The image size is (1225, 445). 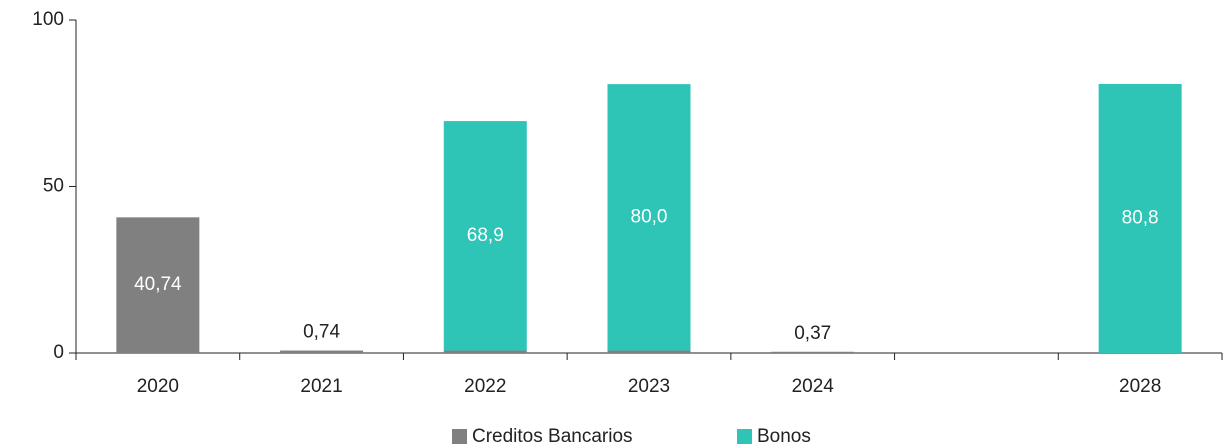 What do you see at coordinates (784, 435) in the screenshot?
I see `legend-label: Bonos` at bounding box center [784, 435].